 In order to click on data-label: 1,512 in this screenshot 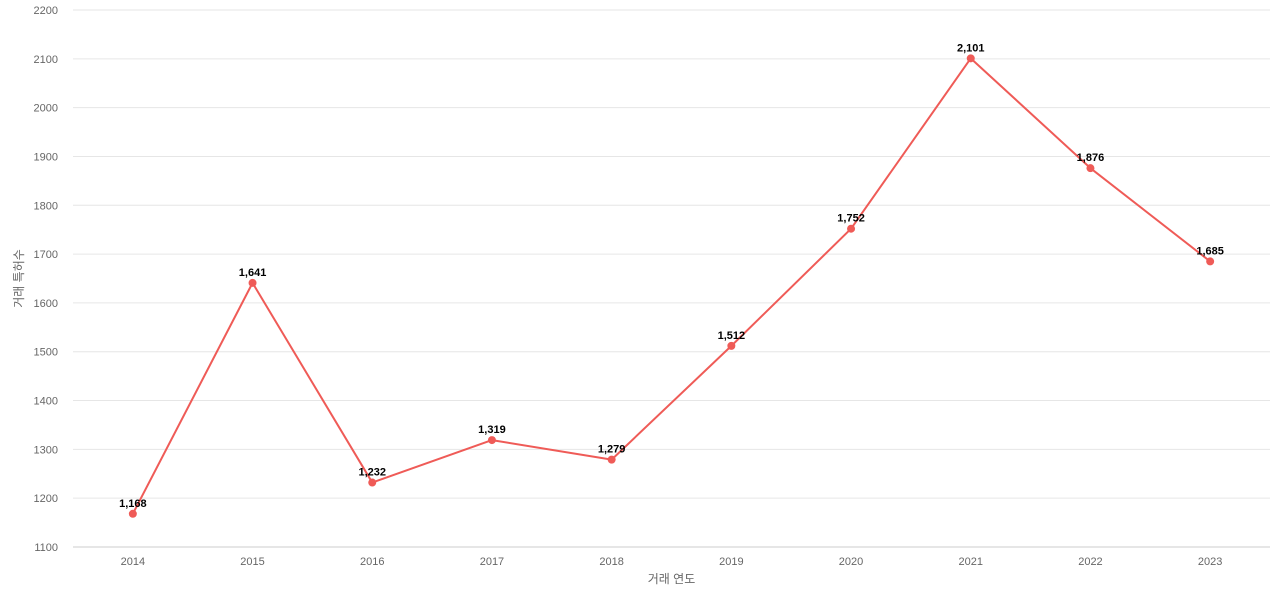, I will do `click(732, 336)`.